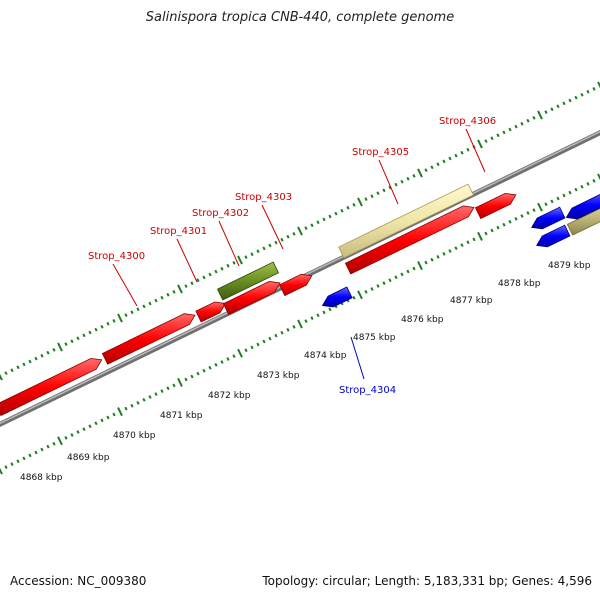 Image resolution: width=600 pixels, height=600 pixels. Describe the element at coordinates (583, 222) in the screenshot. I see `feature-khaki` at that location.